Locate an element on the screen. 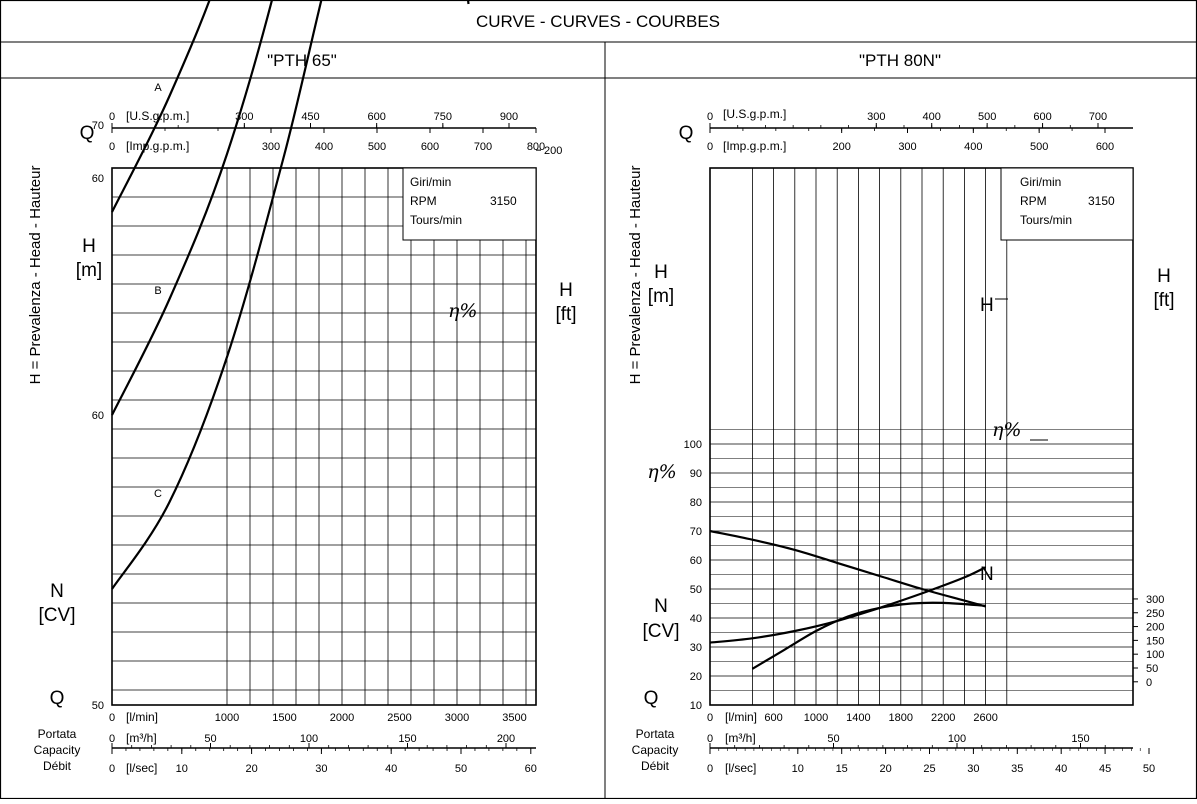 This screenshot has height=804, width=1197. right-chart-title: "PTH 80N" is located at coordinates (900, 60).